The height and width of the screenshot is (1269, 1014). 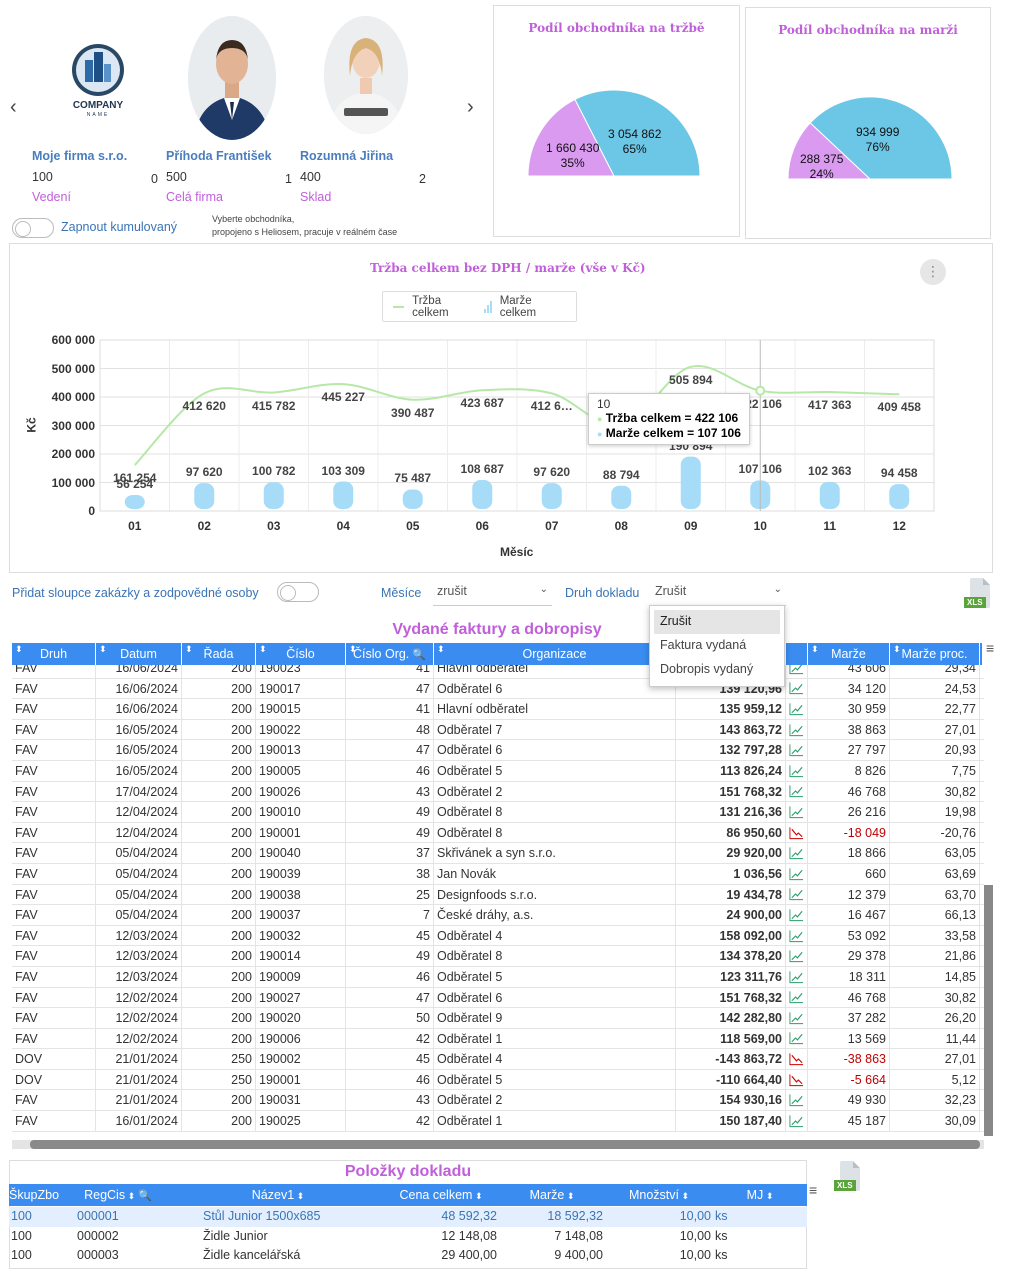 What do you see at coordinates (659, 1195) in the screenshot?
I see `column-header: Množství ⬍` at bounding box center [659, 1195].